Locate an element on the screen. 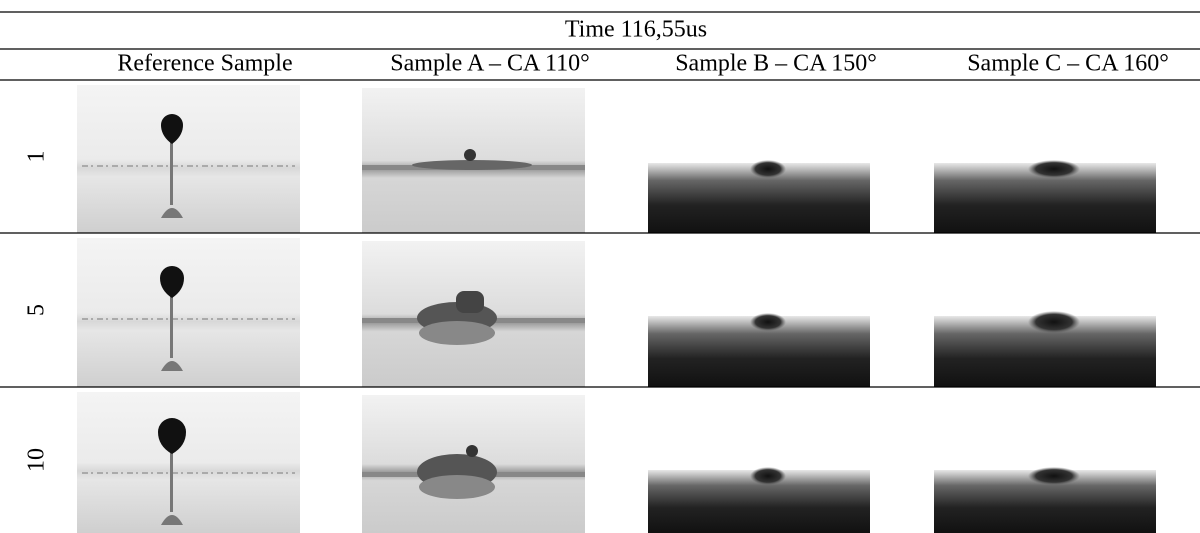 Image resolution: width=1200 pixels, height=533 pixels. table-title: Time 116,55us is located at coordinates (636, 30).